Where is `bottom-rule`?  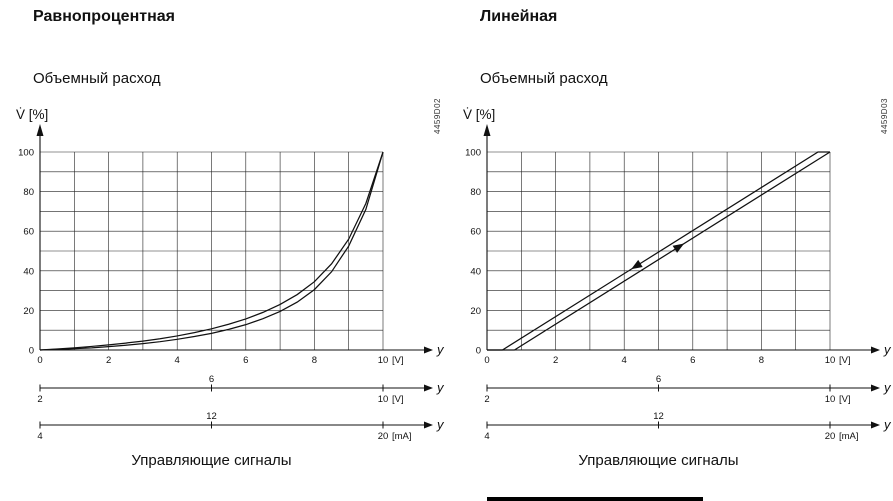 bottom-rule is located at coordinates (595, 499).